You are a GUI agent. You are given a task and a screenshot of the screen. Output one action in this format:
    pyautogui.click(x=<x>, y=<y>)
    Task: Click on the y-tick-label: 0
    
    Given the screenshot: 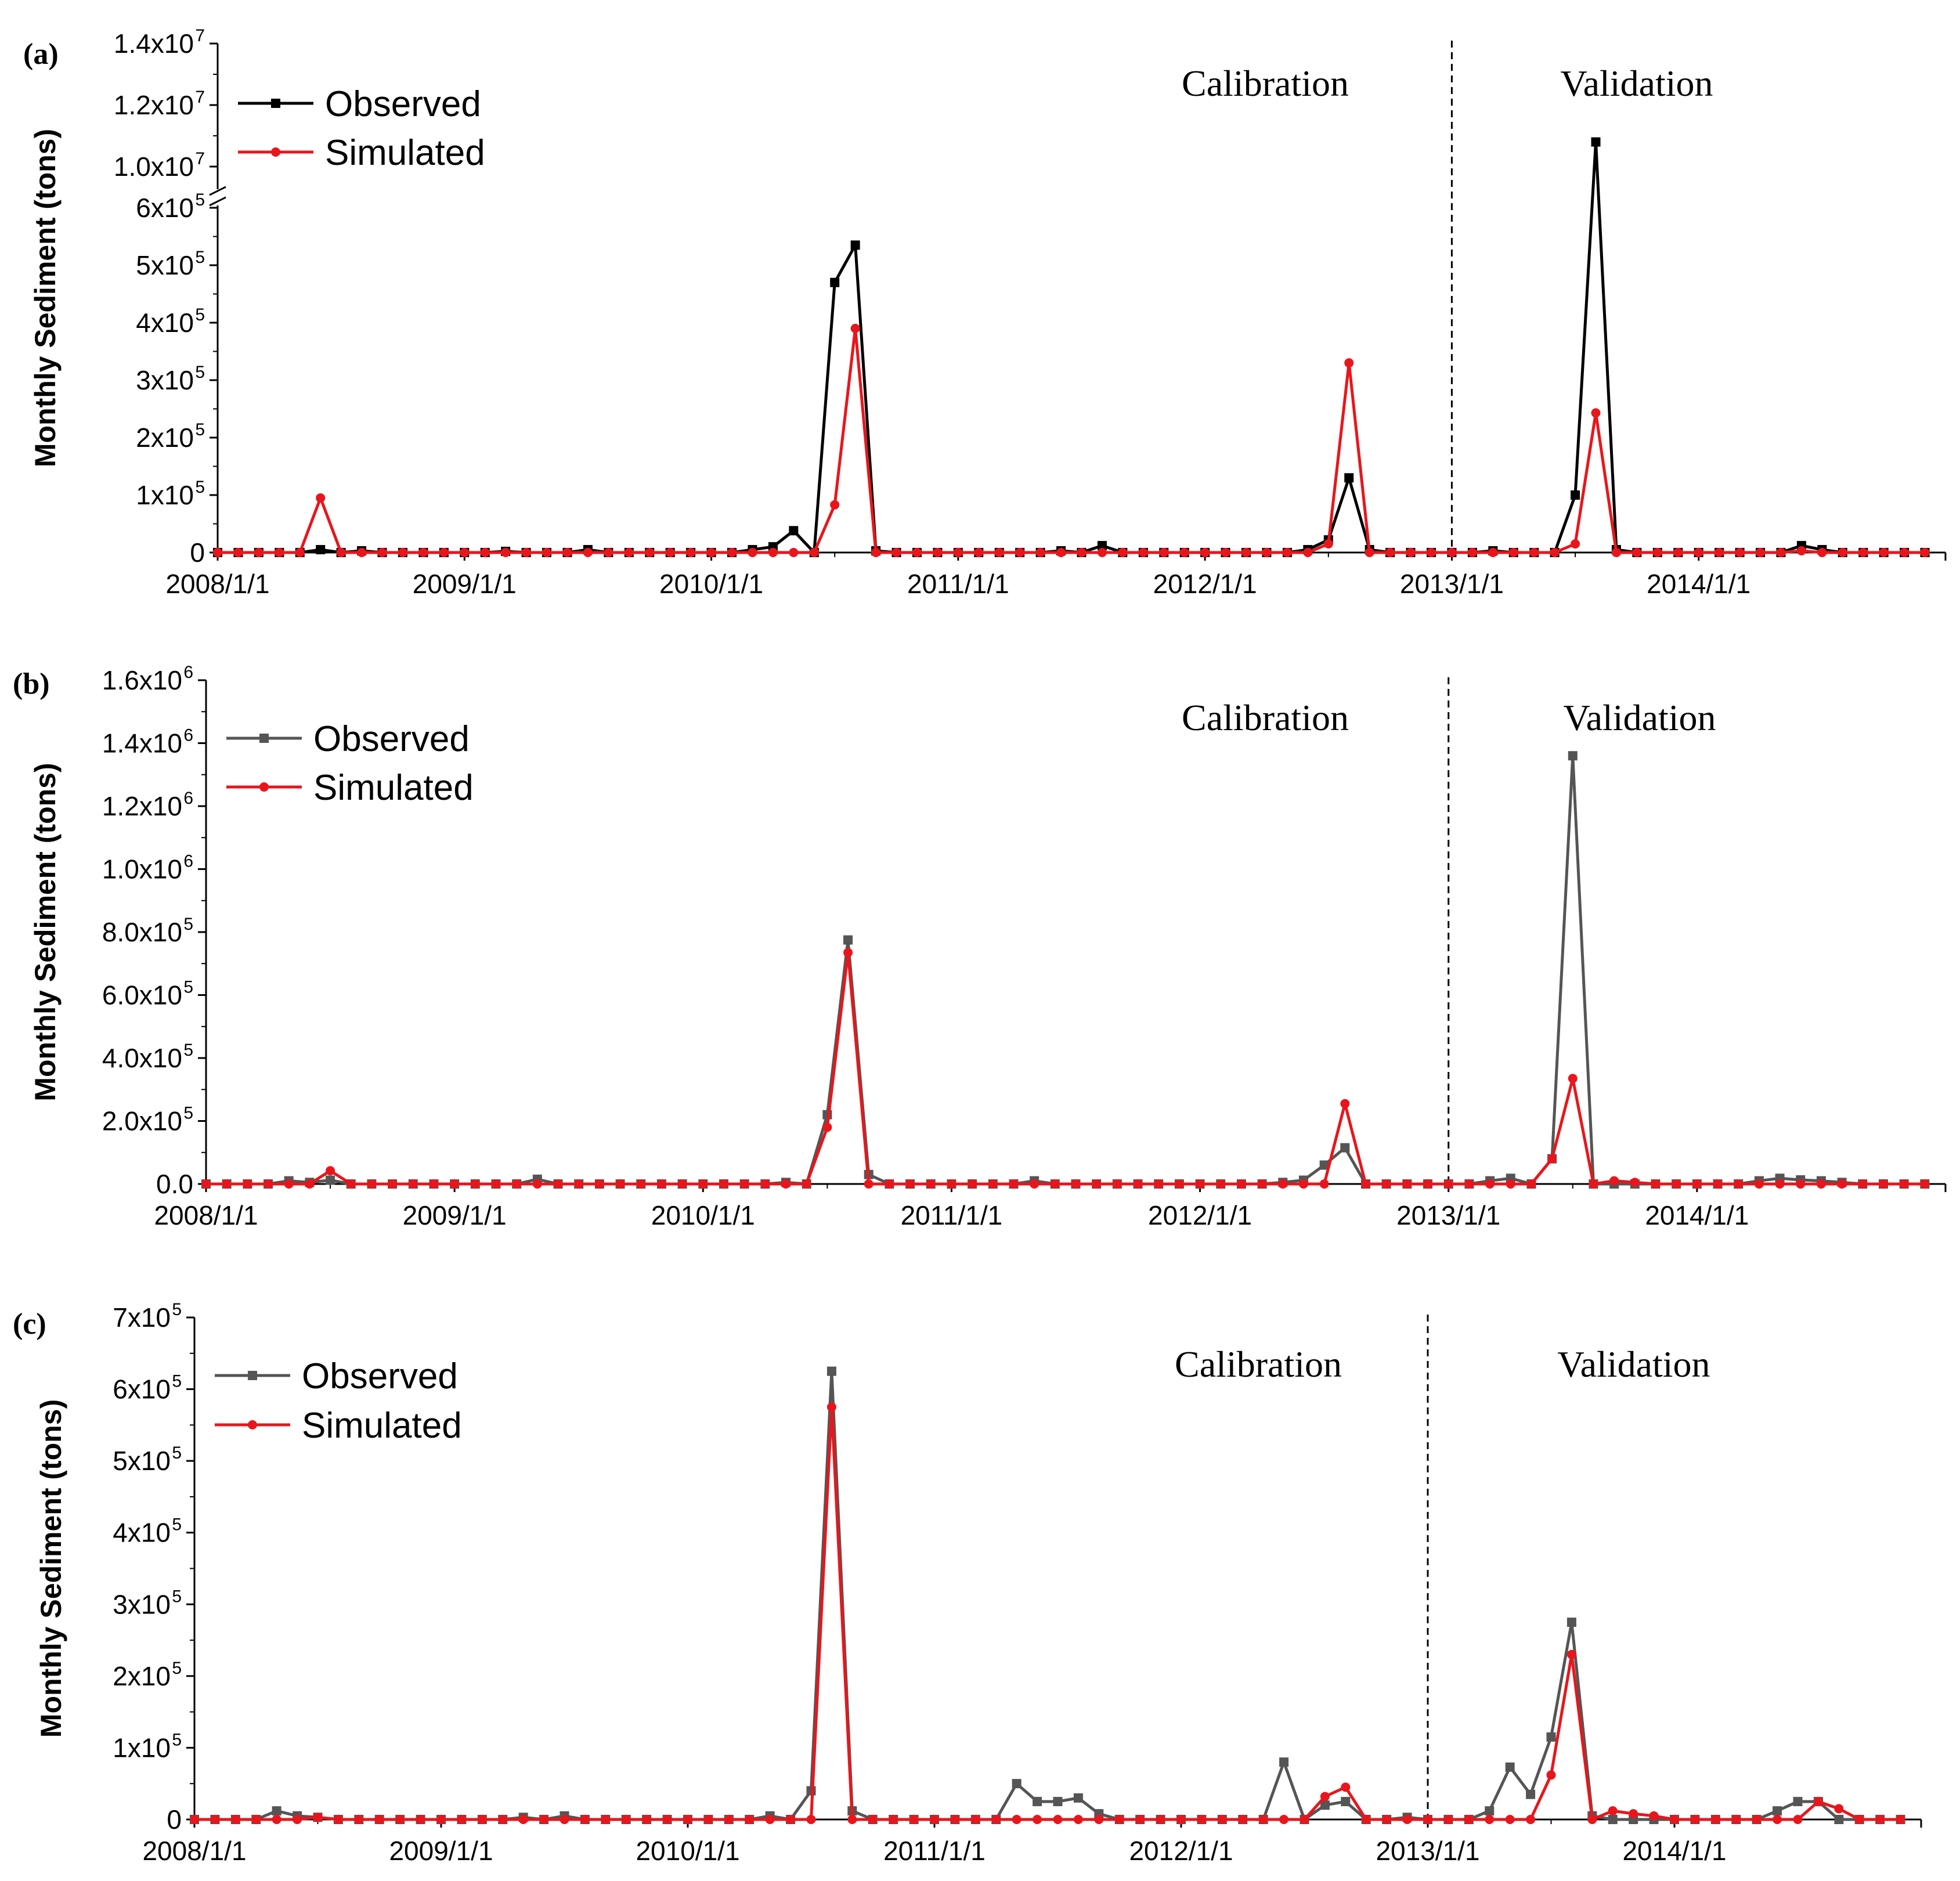 What is the action you would take?
    pyautogui.click(x=197, y=552)
    